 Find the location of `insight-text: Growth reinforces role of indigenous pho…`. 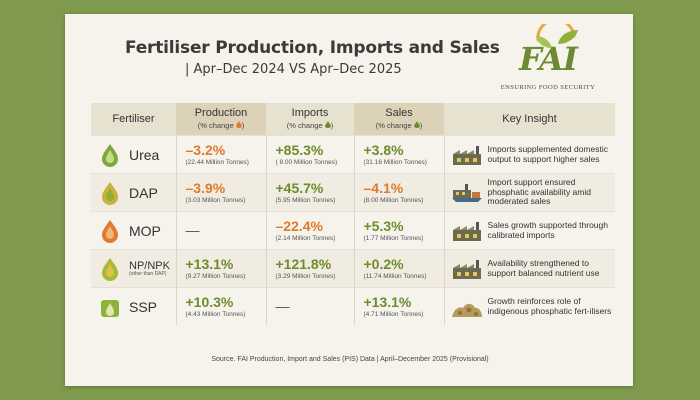

insight-text: Growth reinforces role of indigenous pho… is located at coordinates (549, 305).